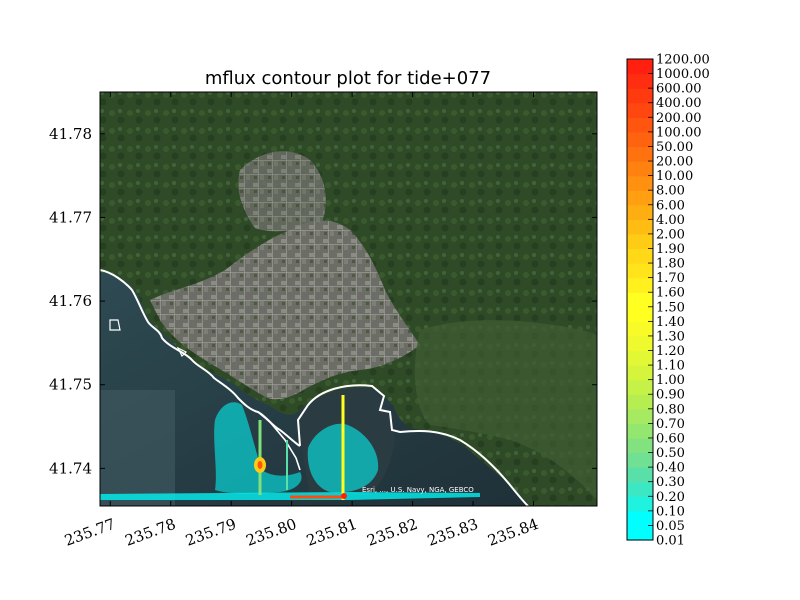  What do you see at coordinates (670, 234) in the screenshot?
I see `colorbar-tick-label: 2.00` at bounding box center [670, 234].